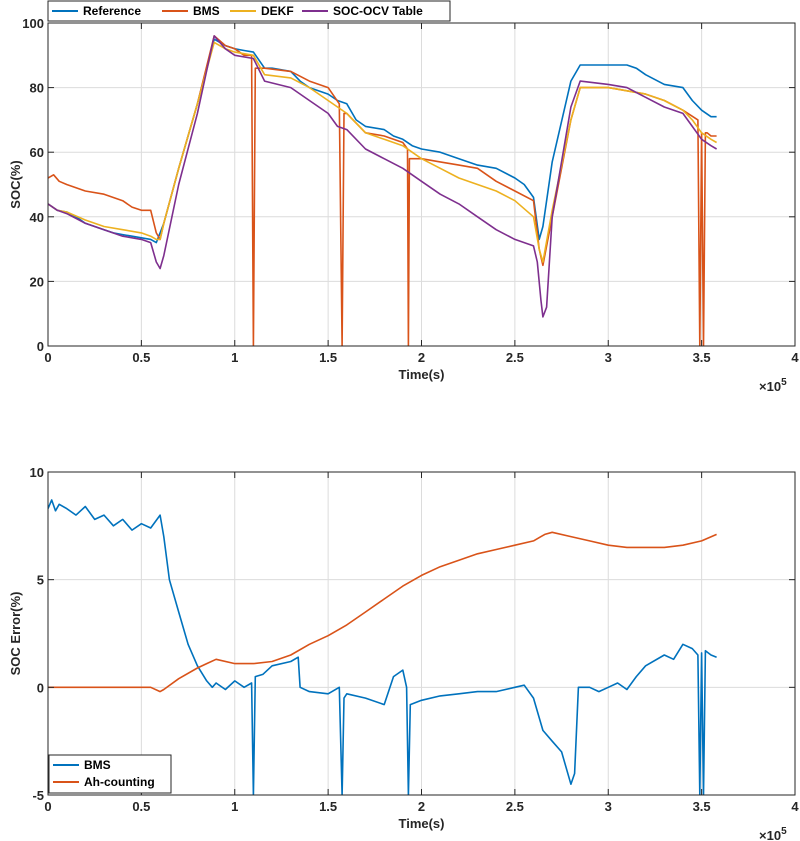 Image resolution: width=800 pixels, height=841 pixels. I want to click on y-axis-label: SOC(%), so click(15, 184).